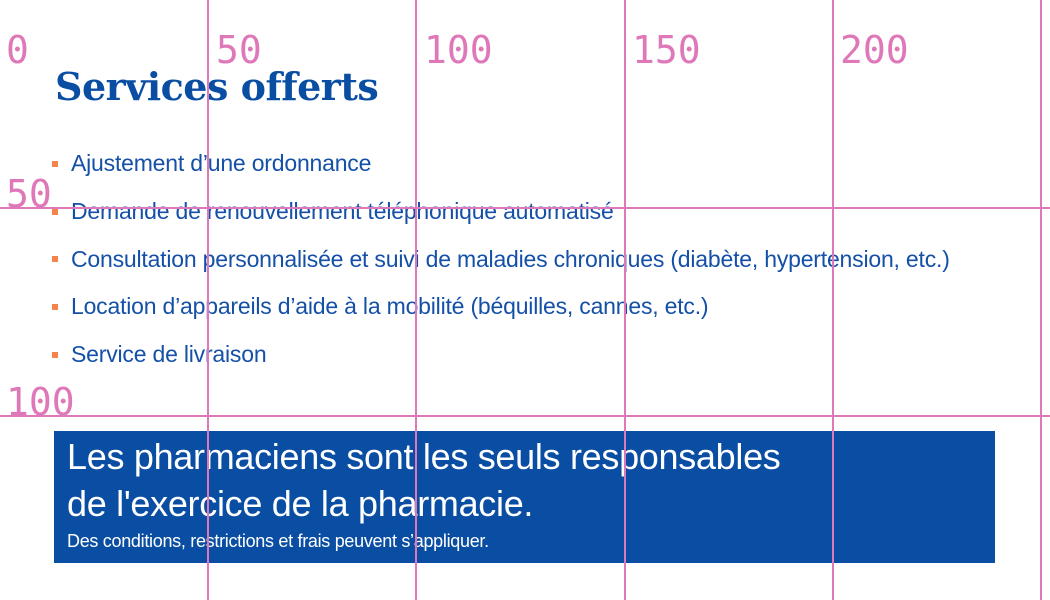  Describe the element at coordinates (666, 50) in the screenshot. I see `grid-label: 150` at that location.